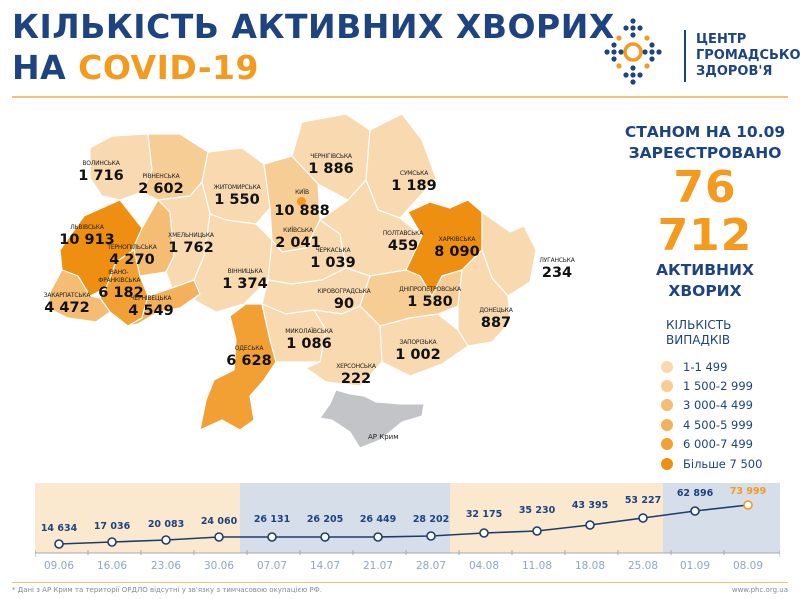 The image size is (800, 599). Describe the element at coordinates (496, 319) in the screenshot. I see `region-label-donetsk: ДОНЕЦЬКА 887` at that location.